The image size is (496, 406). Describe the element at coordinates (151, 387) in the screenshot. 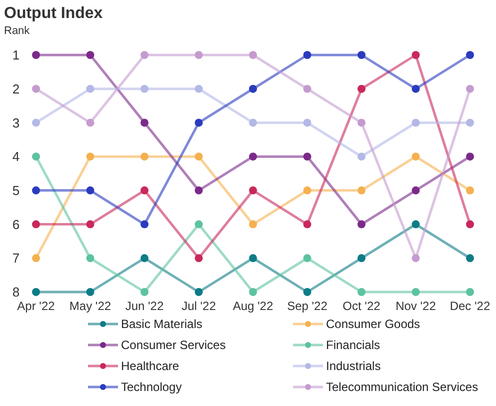

I see `legend-label: Technology` at that location.